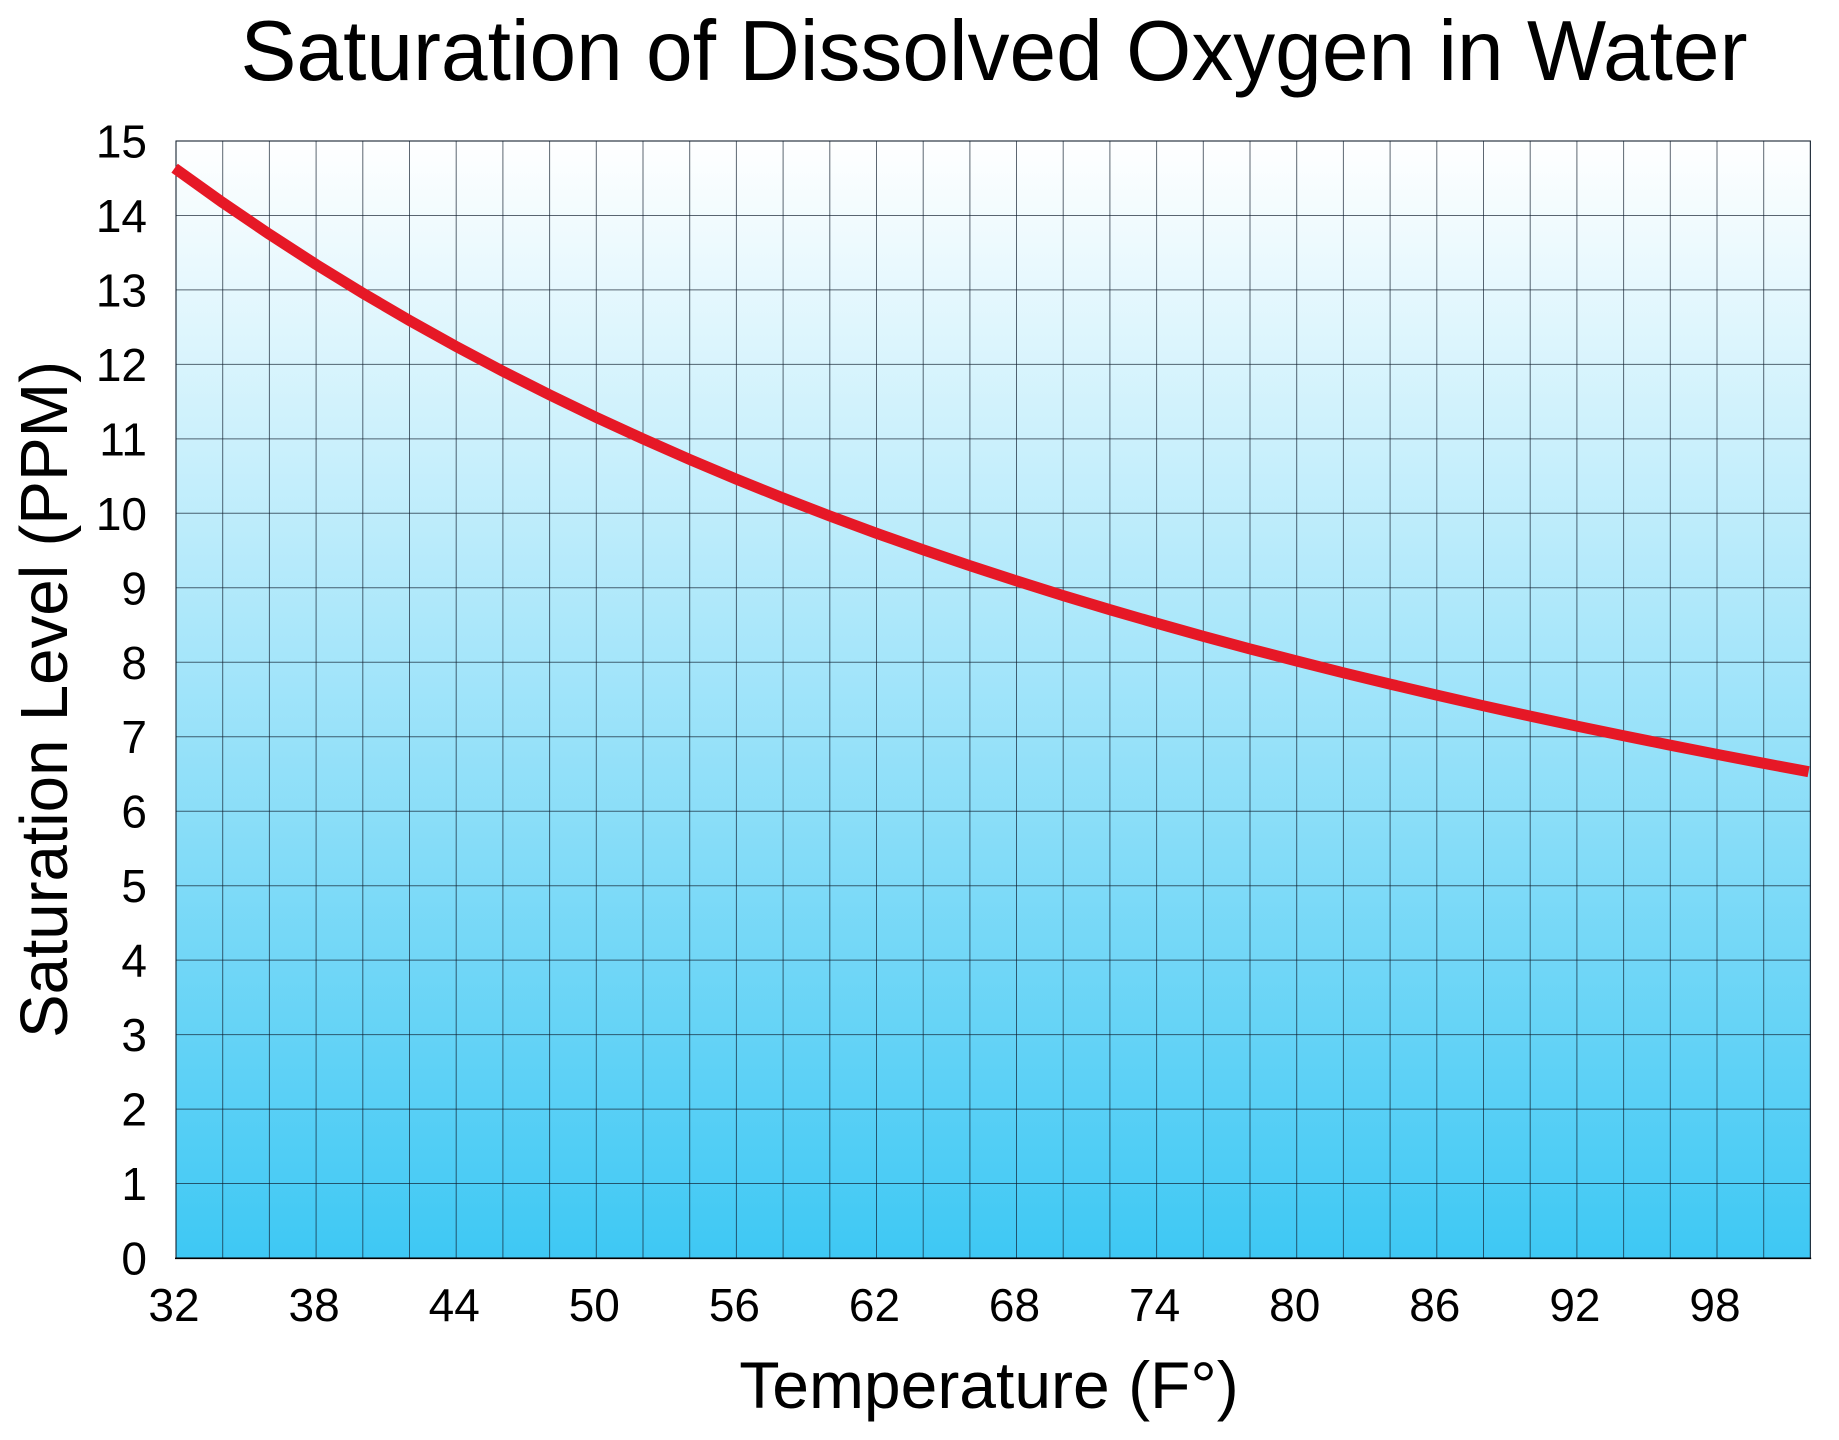 The height and width of the screenshot is (1440, 1839). Describe the element at coordinates (454, 1305) in the screenshot. I see `svg-text: 44` at that location.